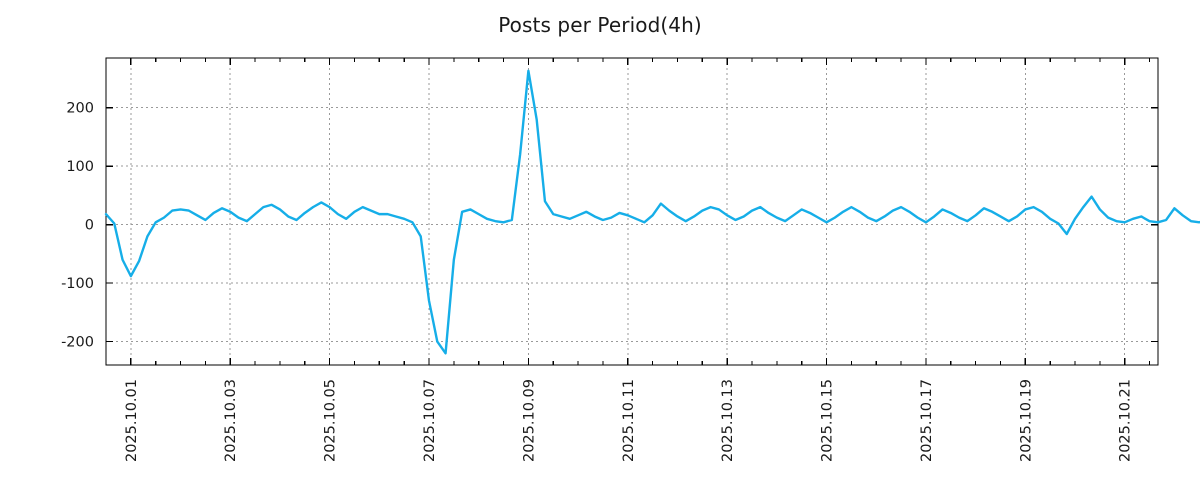  I want to click on x-tick-label: 2025.10.17, so click(927, 420).